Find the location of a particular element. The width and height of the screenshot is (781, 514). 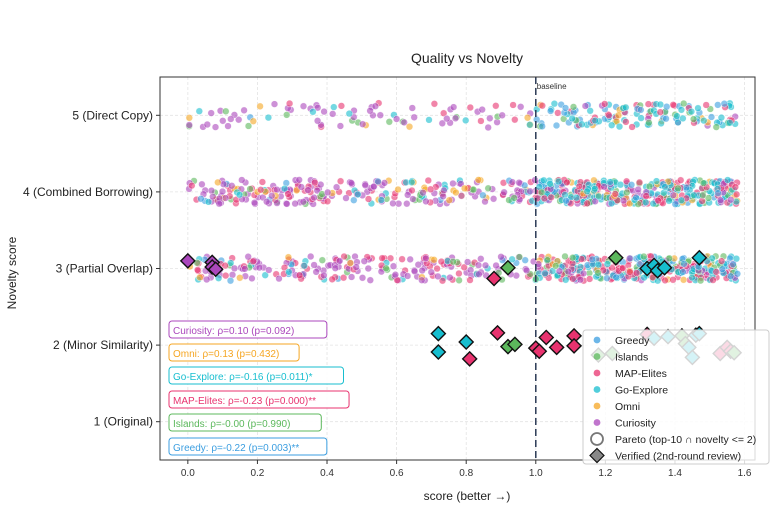

legend-label: Omni is located at coordinates (627, 407).